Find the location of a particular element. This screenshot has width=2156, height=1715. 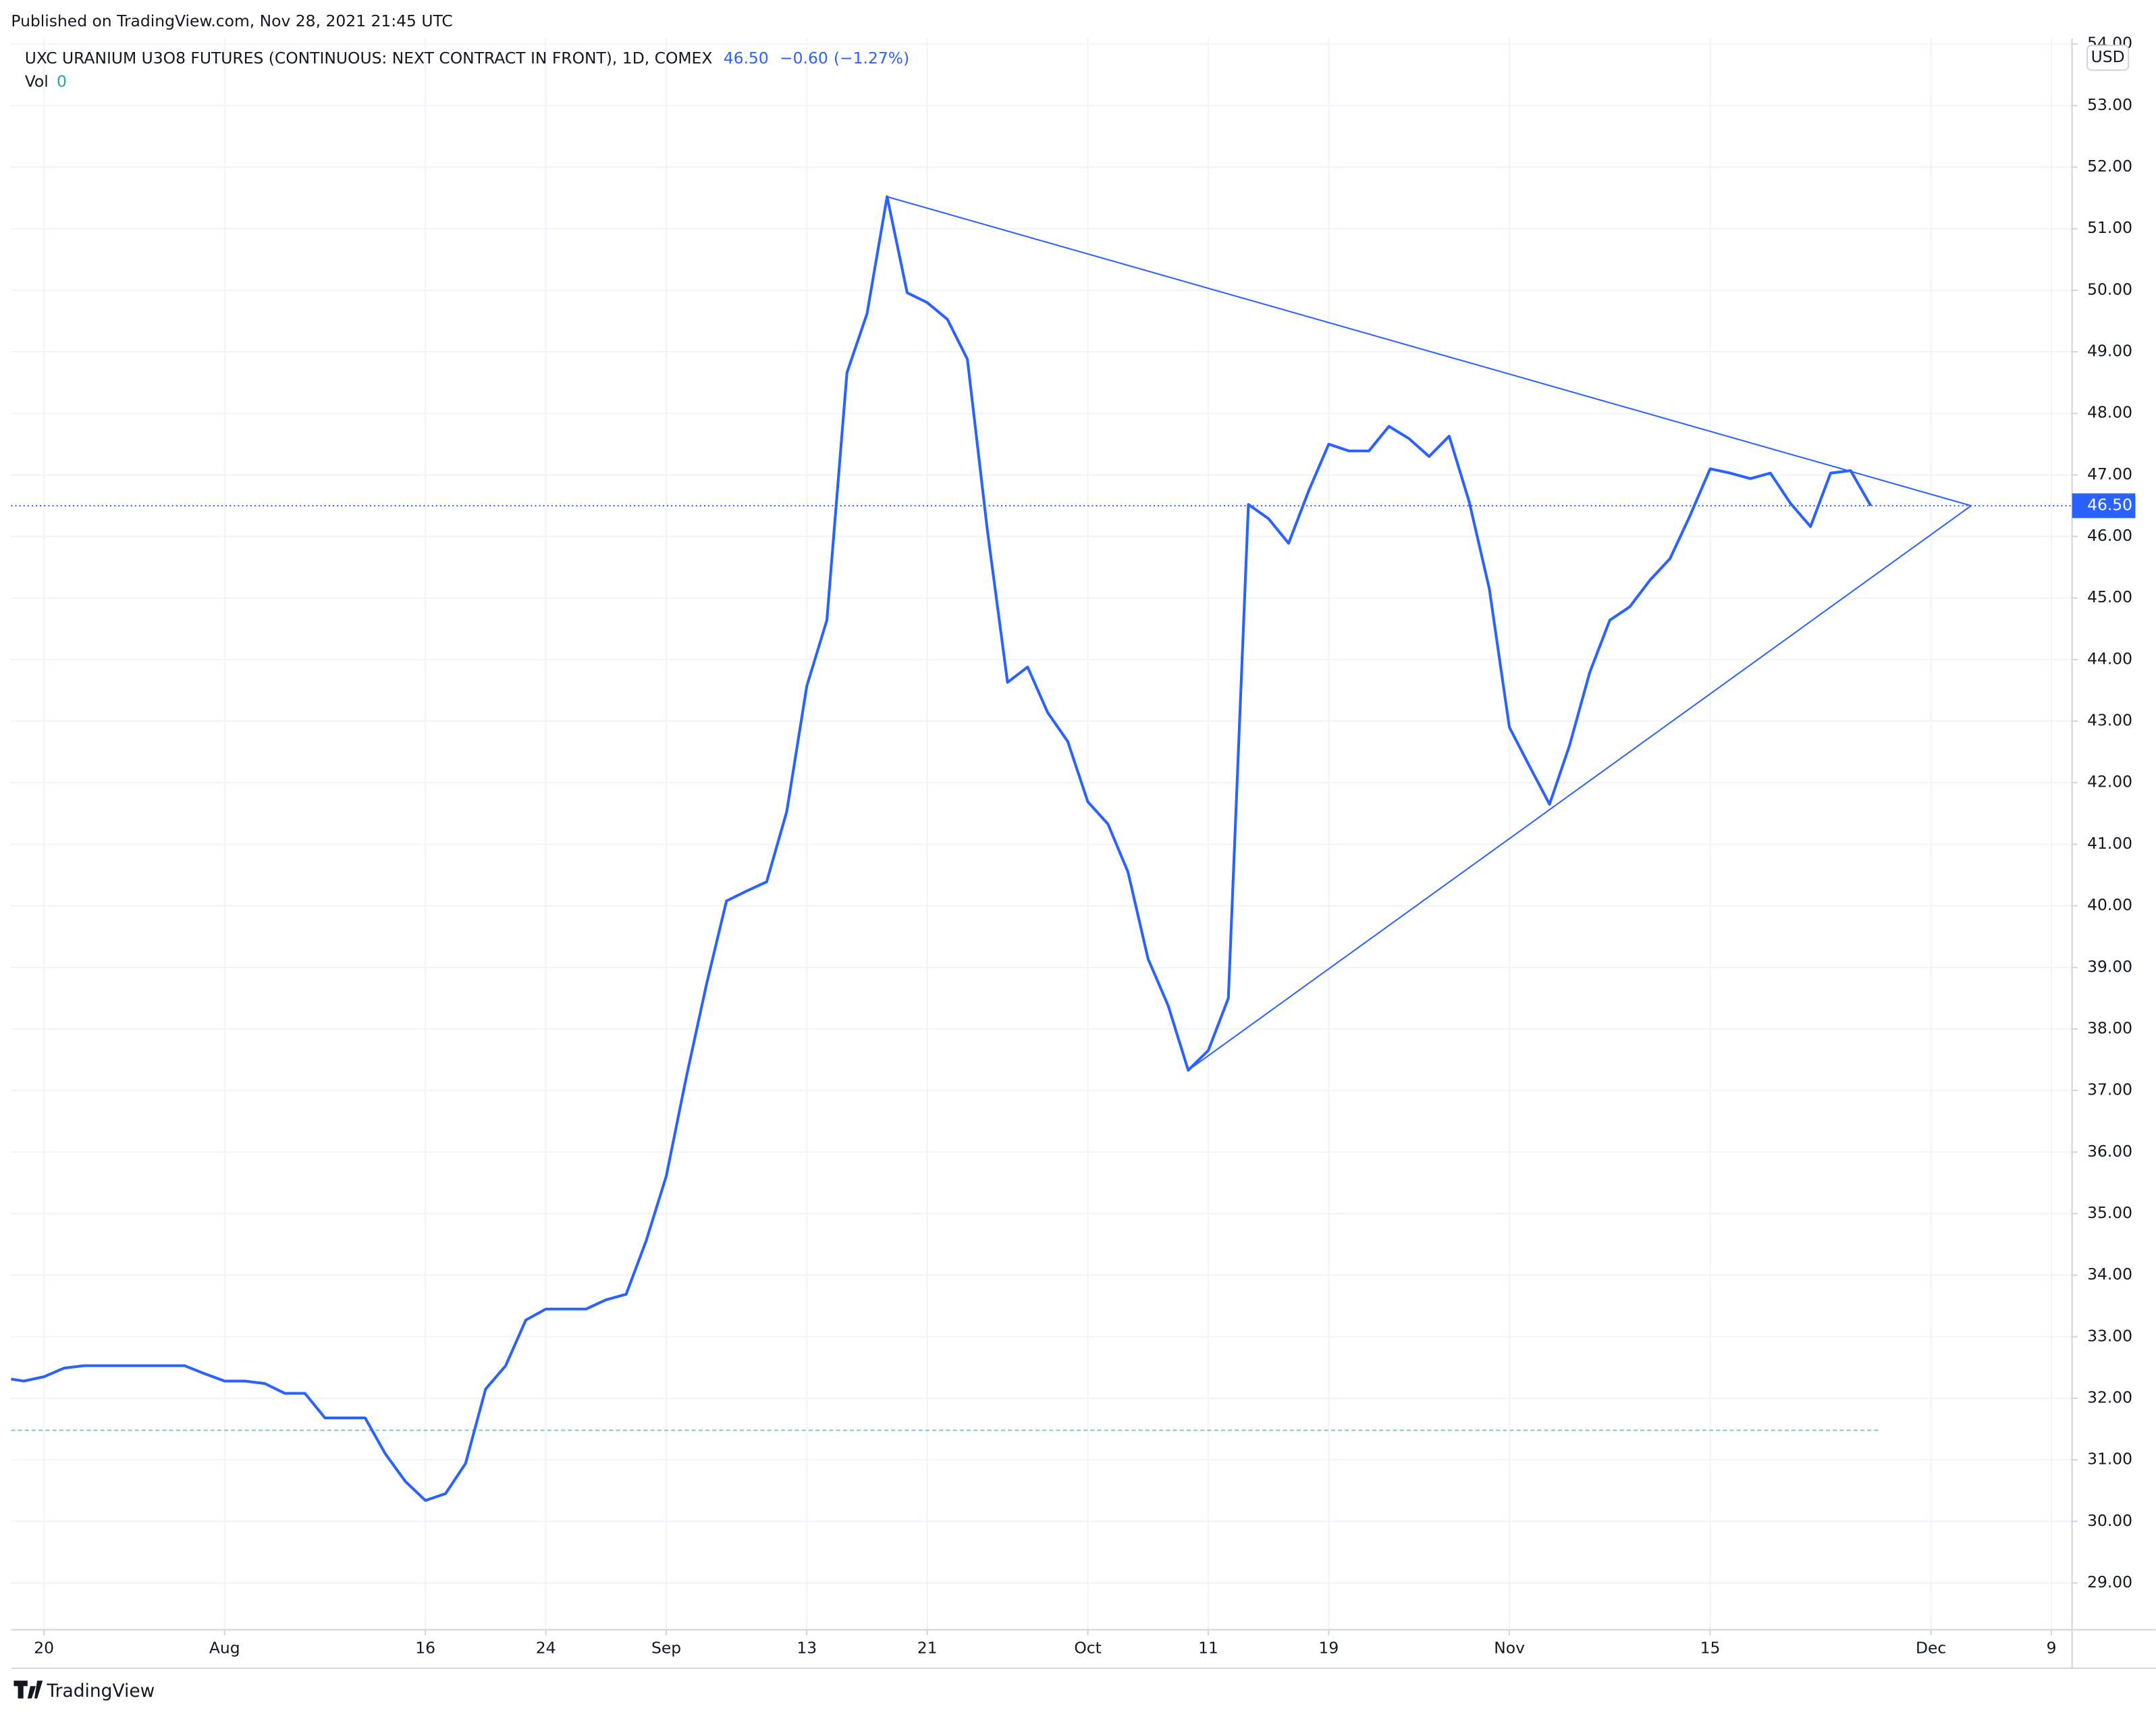

y-tick-label: 52.00 is located at coordinates (2109, 166).